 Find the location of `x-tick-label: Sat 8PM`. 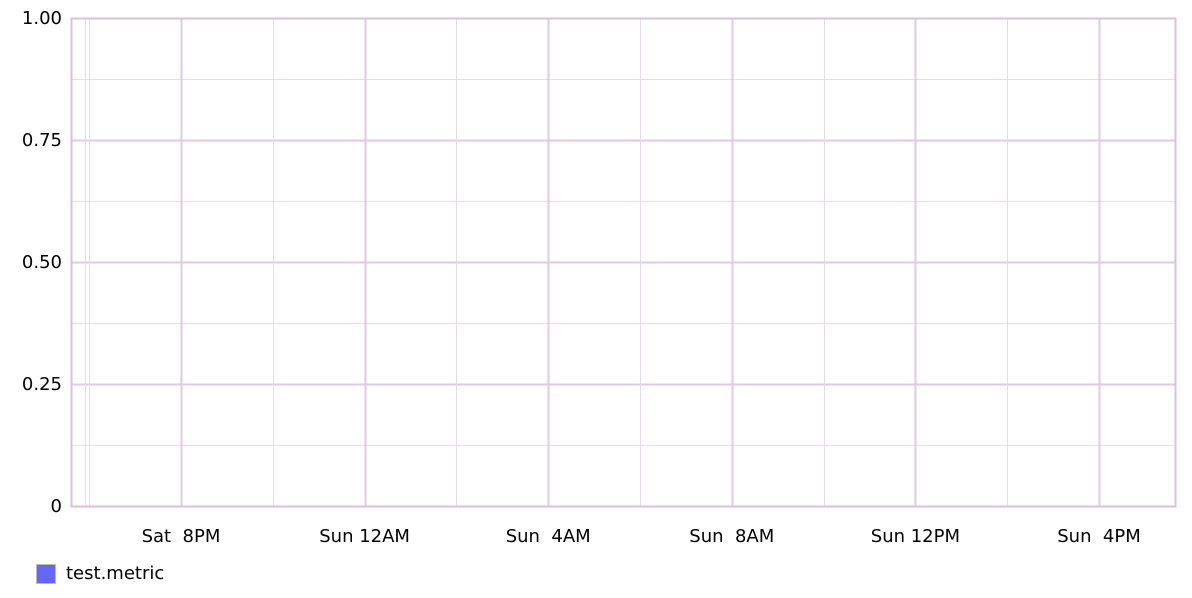

x-tick-label: Sat 8PM is located at coordinates (181, 536).